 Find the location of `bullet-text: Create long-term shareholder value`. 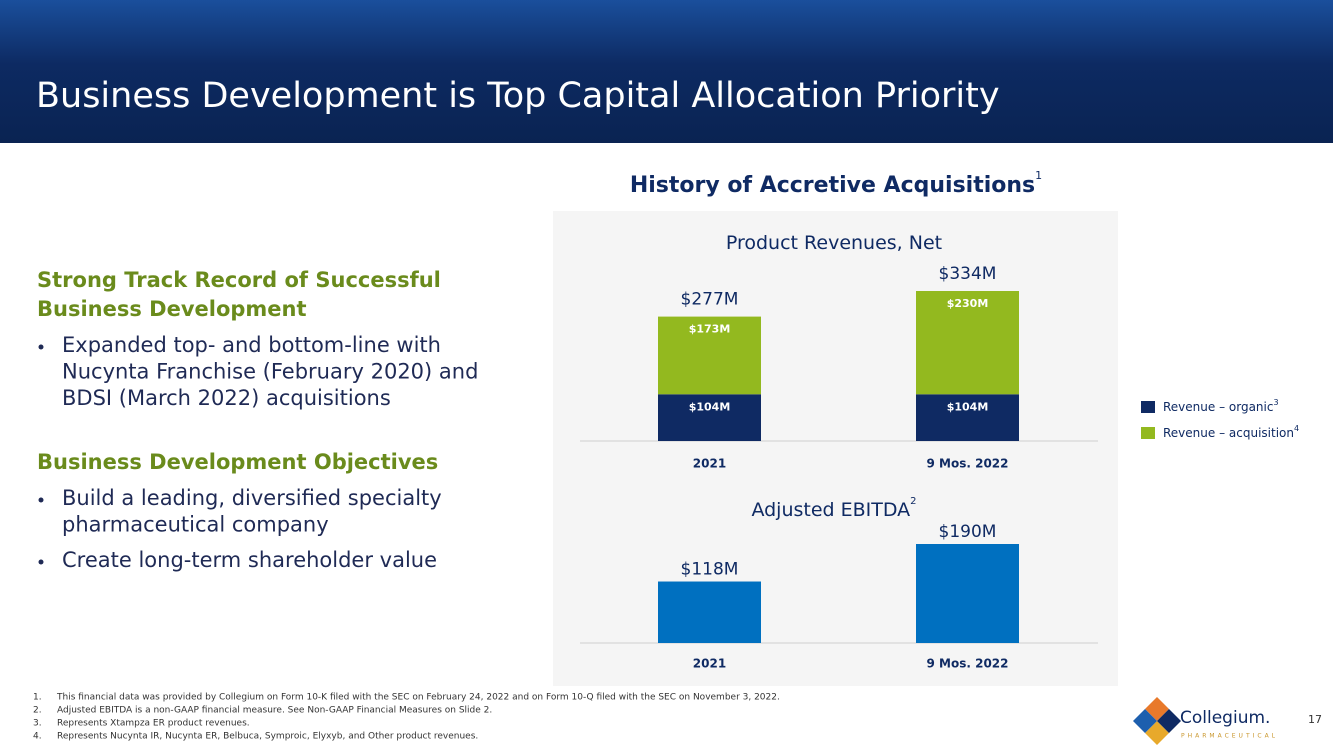

bullet-text: Create long-term shareholder value is located at coordinates (249, 560).